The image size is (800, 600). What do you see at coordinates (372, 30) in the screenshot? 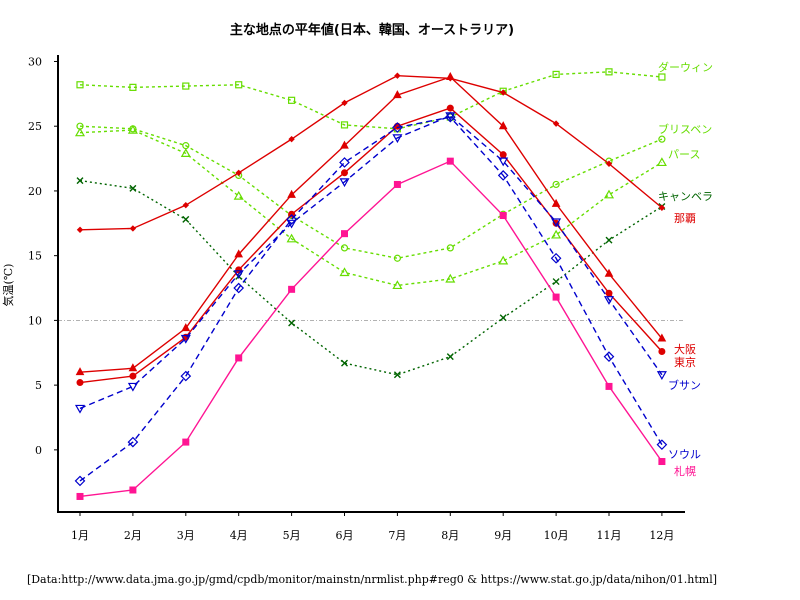
I see `chart-title: 主な地点の平年値(日本、韓国、オーストラリア)` at bounding box center [372, 30].